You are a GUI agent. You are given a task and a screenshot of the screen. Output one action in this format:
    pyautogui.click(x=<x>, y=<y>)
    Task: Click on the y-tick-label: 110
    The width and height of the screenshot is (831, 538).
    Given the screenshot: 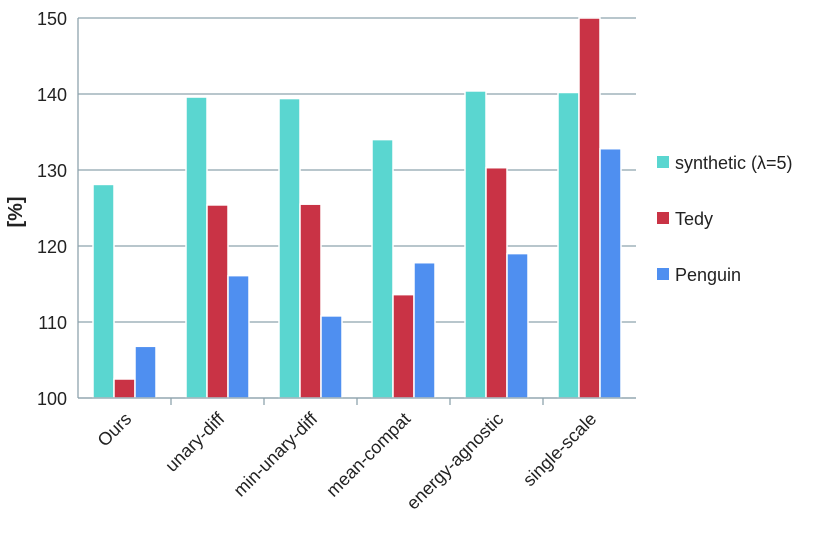 What is the action you would take?
    pyautogui.click(x=52, y=323)
    